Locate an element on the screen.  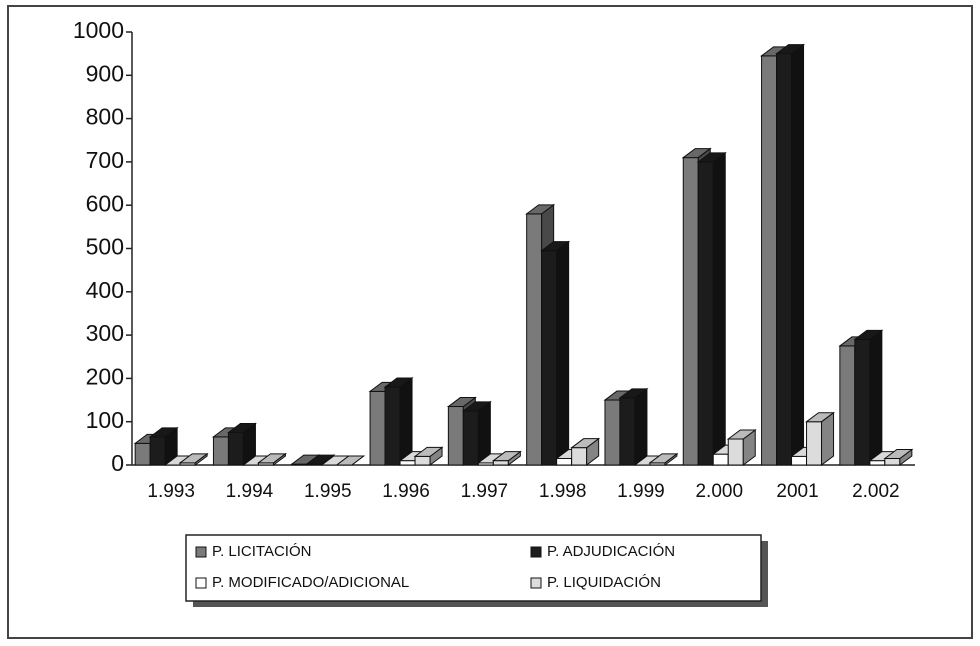
legend-label: P. MODIFICADO/ADICIONAL is located at coordinates (310, 582).